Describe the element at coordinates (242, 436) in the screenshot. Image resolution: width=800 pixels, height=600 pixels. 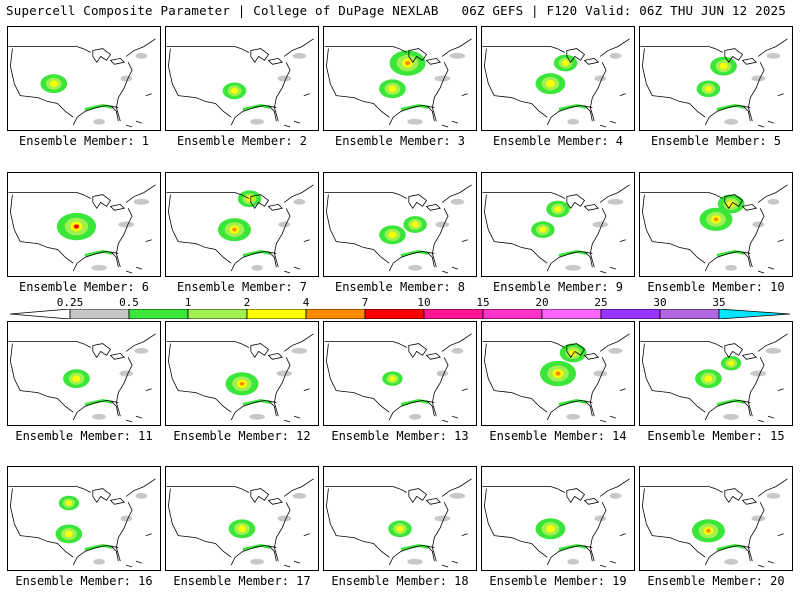
I see `ensemble-member-label: Ensemble Member: 12` at that location.